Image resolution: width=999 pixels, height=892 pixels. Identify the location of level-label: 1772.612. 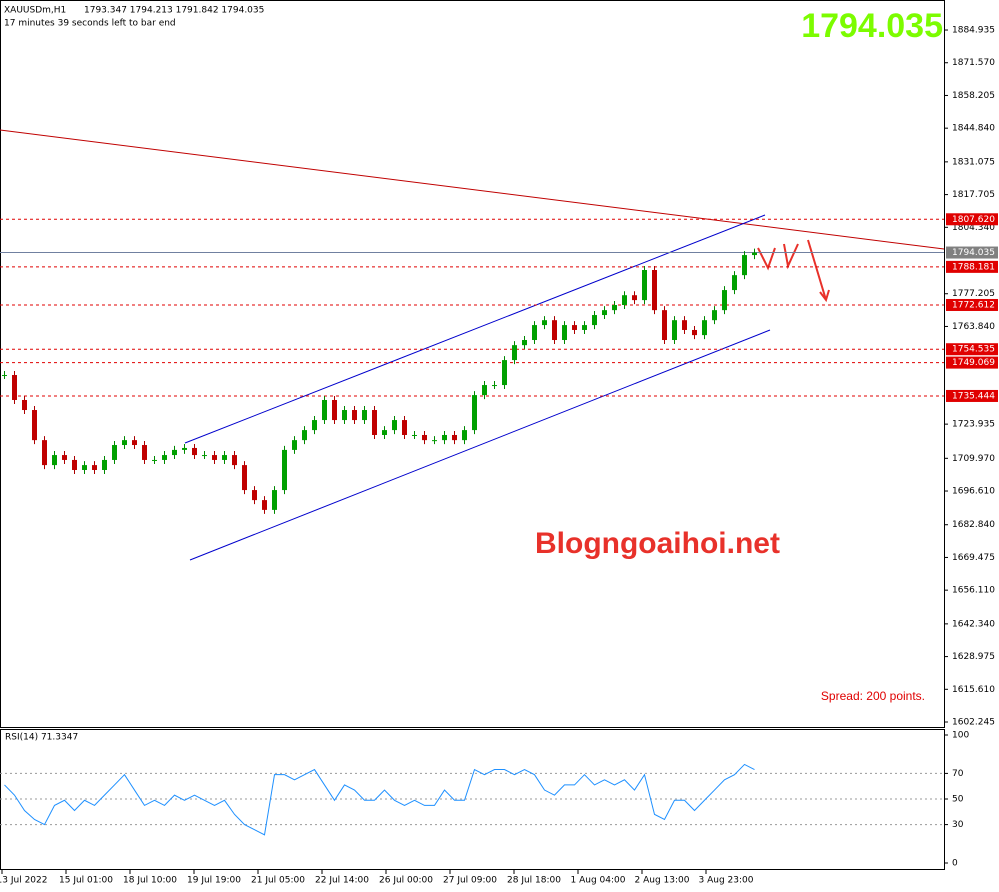
(973, 305).